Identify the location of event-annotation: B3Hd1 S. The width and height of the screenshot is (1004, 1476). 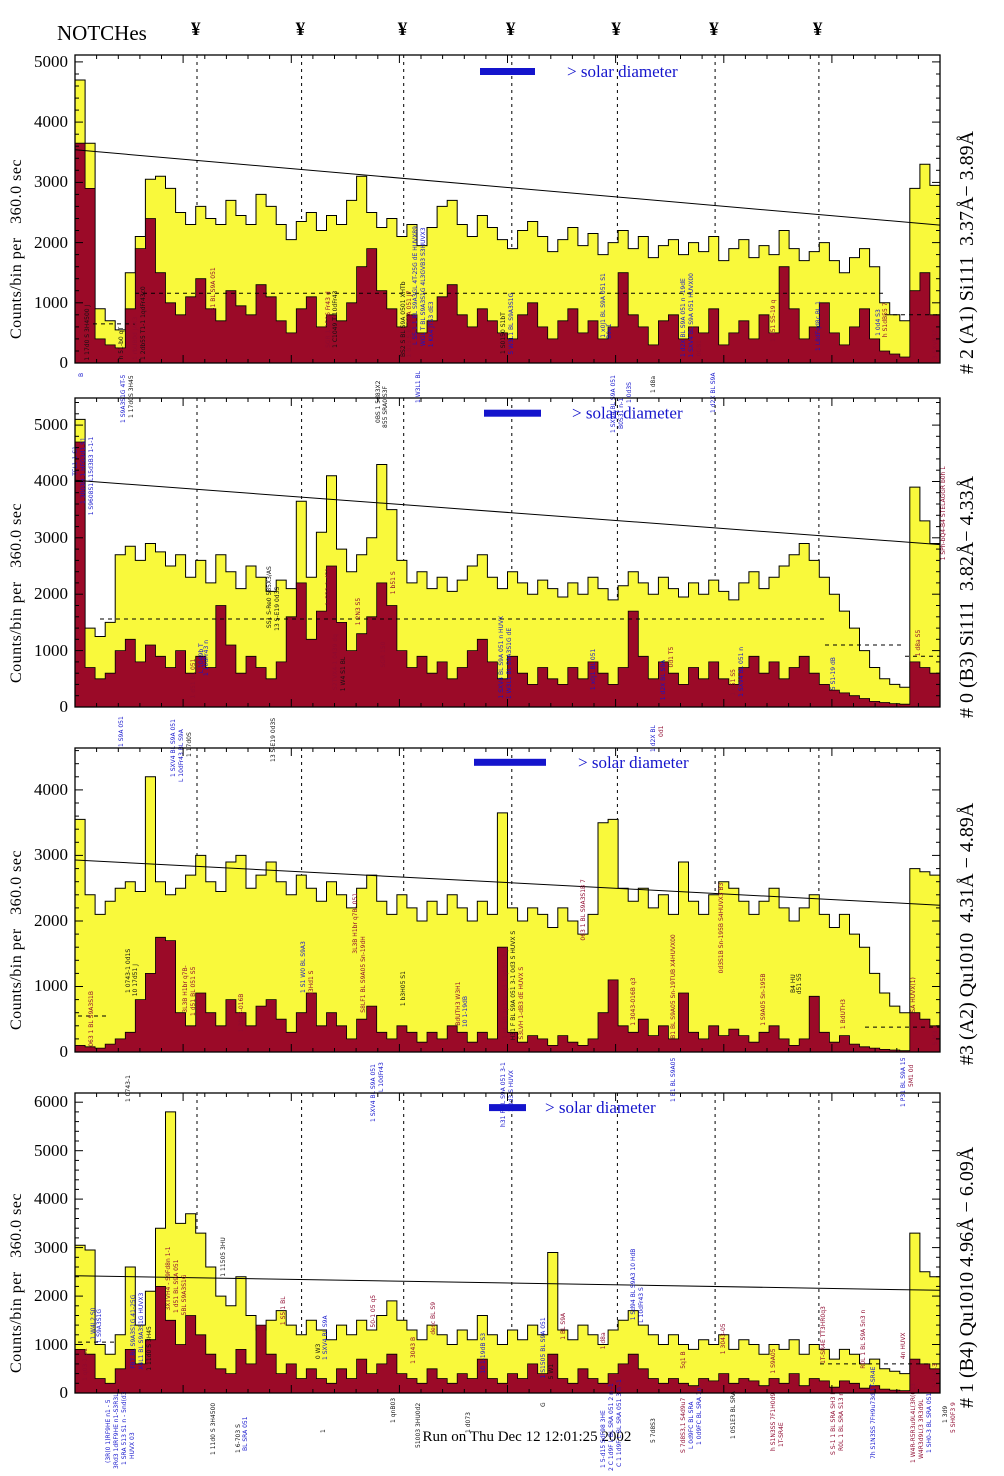
(311, 983).